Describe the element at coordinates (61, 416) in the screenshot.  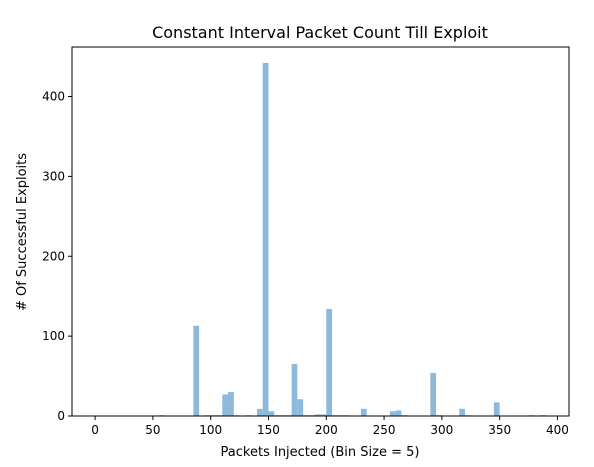
I see `y-tick-label: 0` at that location.